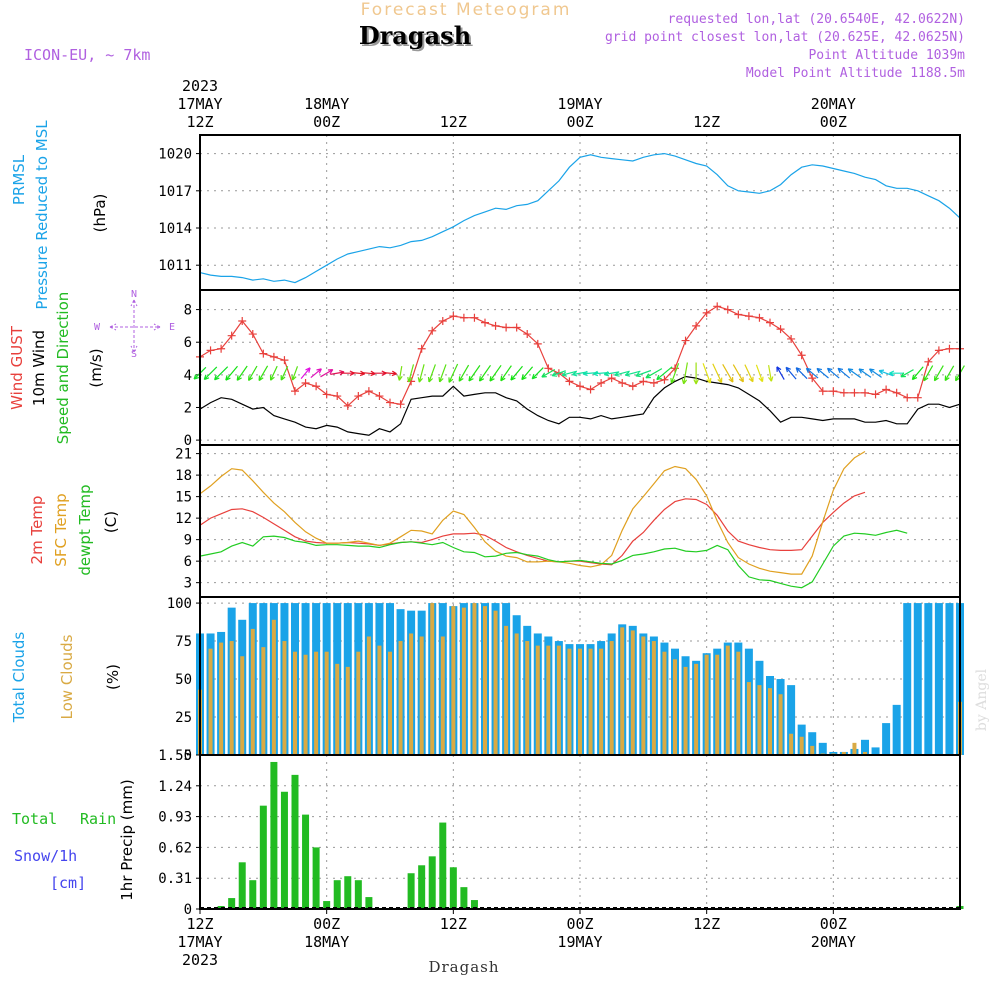 This screenshot has width=1000, height=1000. What do you see at coordinates (134, 324) in the screenshot?
I see `compass-rose: N S W E` at bounding box center [134, 324].